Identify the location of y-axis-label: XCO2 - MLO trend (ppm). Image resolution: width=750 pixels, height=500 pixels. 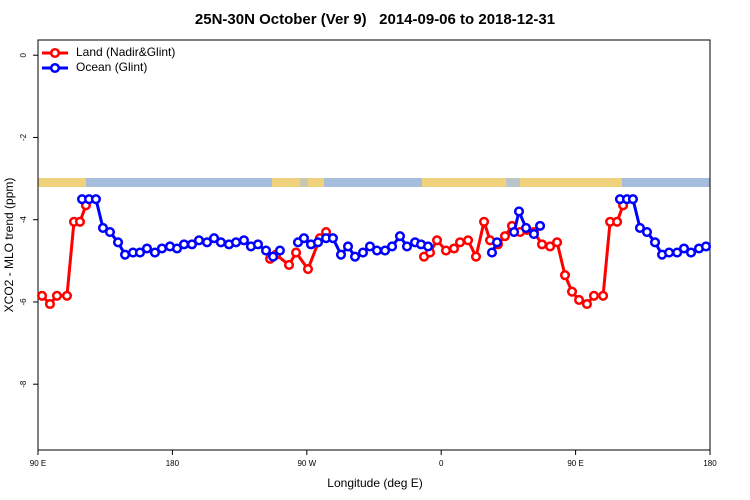
(9, 245).